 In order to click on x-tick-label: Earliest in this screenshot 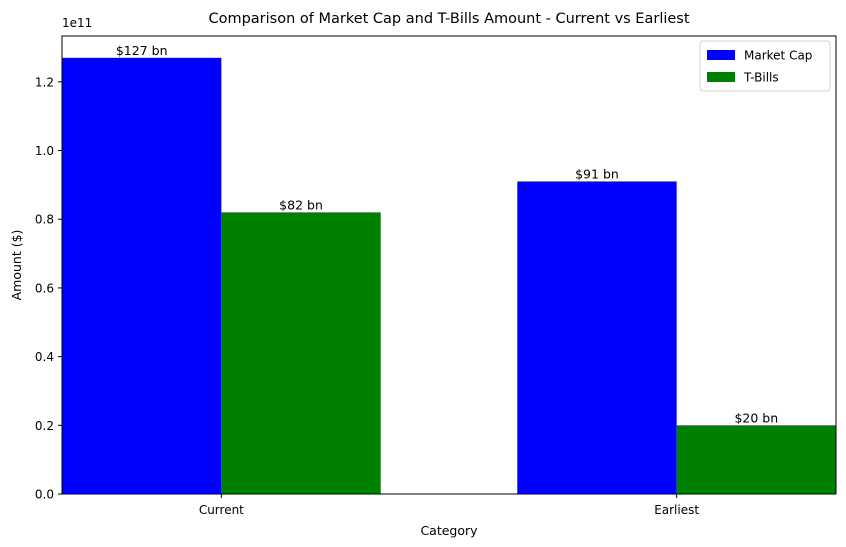, I will do `click(676, 510)`.